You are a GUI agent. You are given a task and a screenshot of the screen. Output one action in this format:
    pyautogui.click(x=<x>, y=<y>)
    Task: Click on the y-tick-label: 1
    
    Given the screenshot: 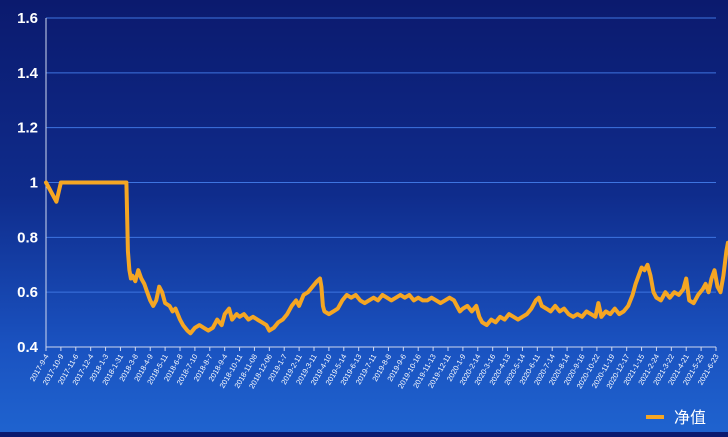 What is the action you would take?
    pyautogui.click(x=34, y=183)
    